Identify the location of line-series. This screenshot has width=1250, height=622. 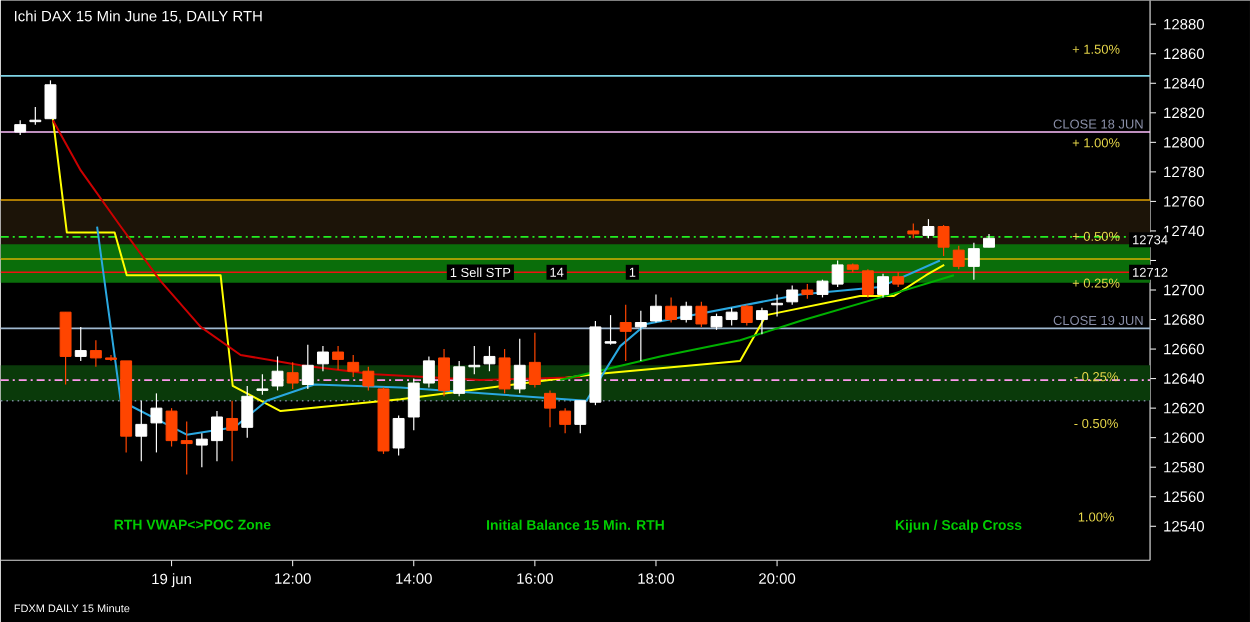
(757, 327).